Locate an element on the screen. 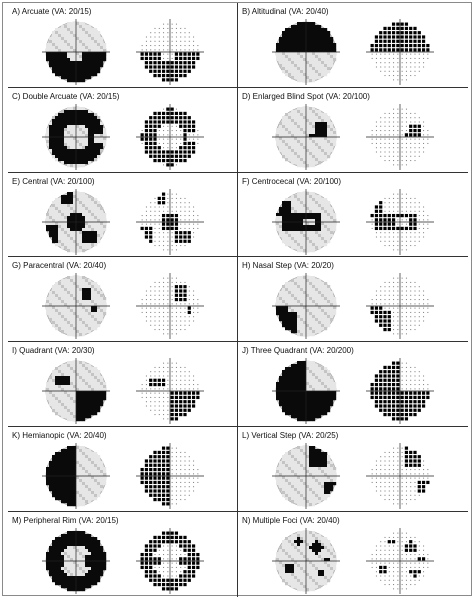 This screenshot has height=600, width=476. grayscale-field is located at coordinates (306, 306).